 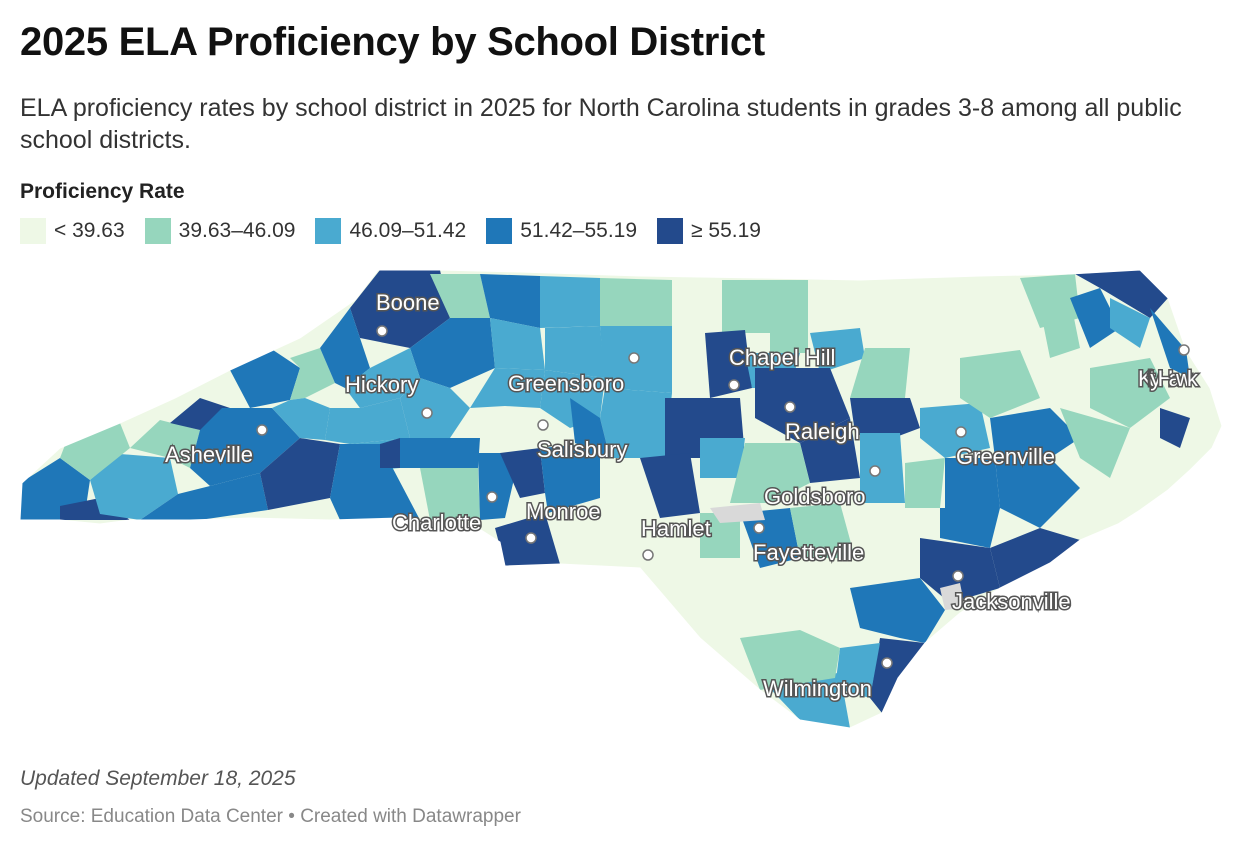 What do you see at coordinates (817, 688) in the screenshot?
I see `city-label-wilmington: Wilmington` at bounding box center [817, 688].